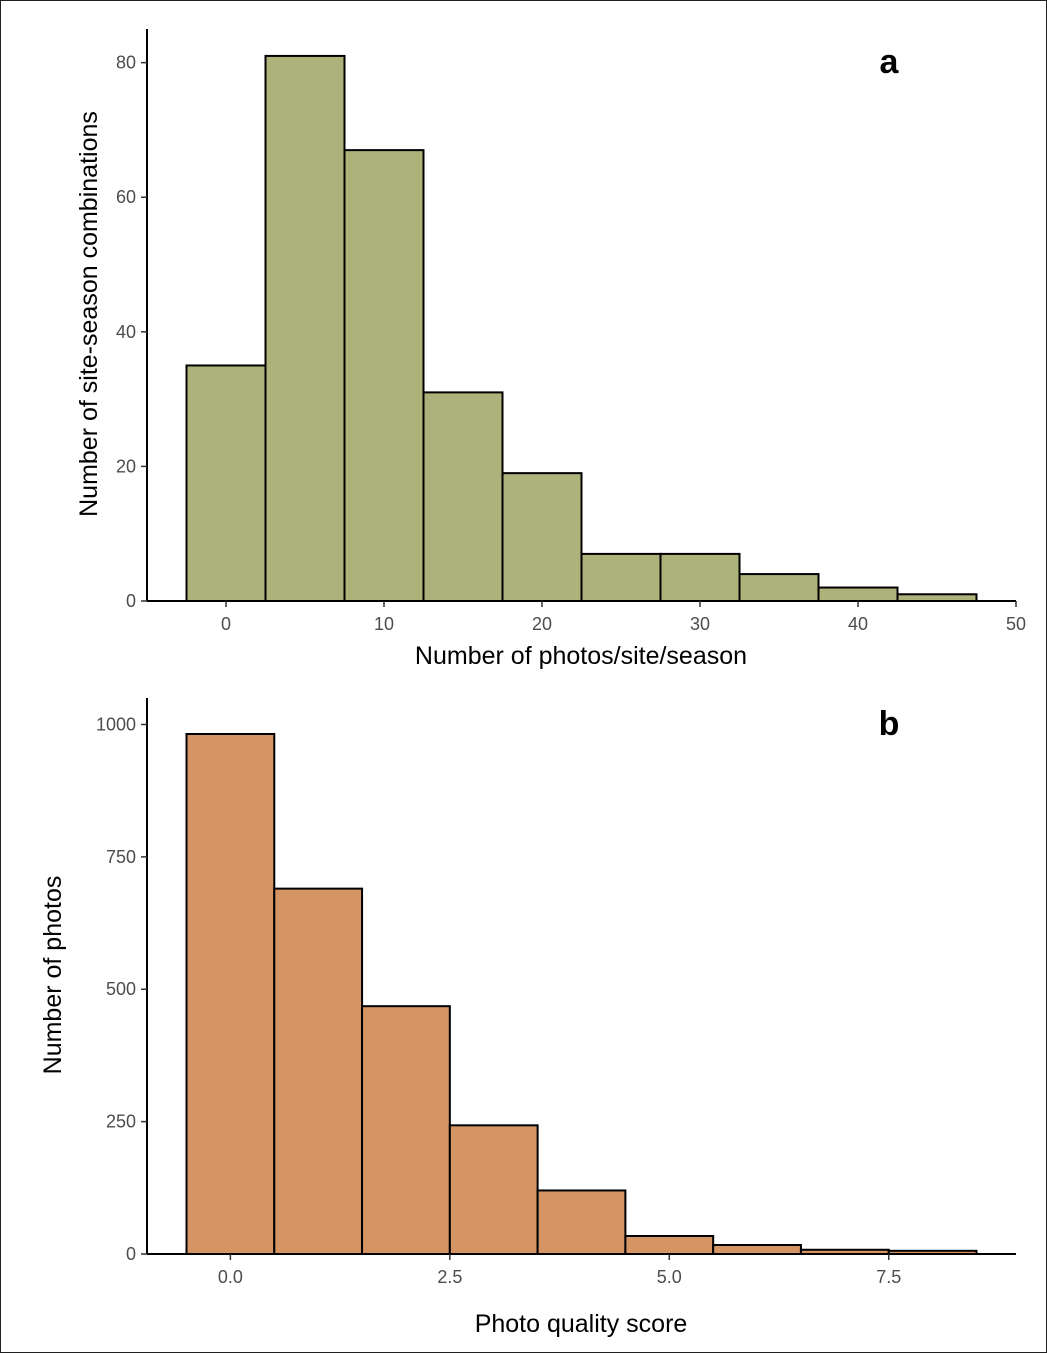 This screenshot has height=1354, width=1047. Describe the element at coordinates (131, 601) in the screenshot. I see `panel-a-y-tick-label: 0` at that location.